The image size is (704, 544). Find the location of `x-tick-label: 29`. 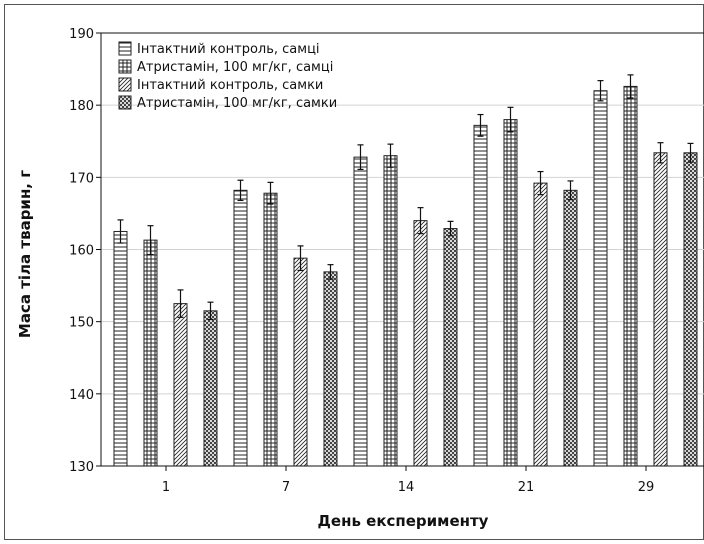

x-tick-label: 29 is located at coordinates (646, 487).